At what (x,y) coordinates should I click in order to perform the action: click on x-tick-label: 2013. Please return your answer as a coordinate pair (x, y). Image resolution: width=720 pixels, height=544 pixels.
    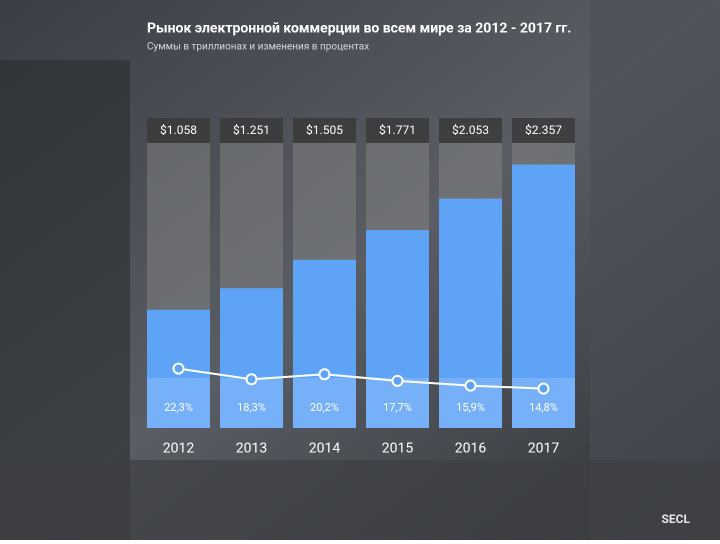
    Looking at the image, I should click on (251, 449).